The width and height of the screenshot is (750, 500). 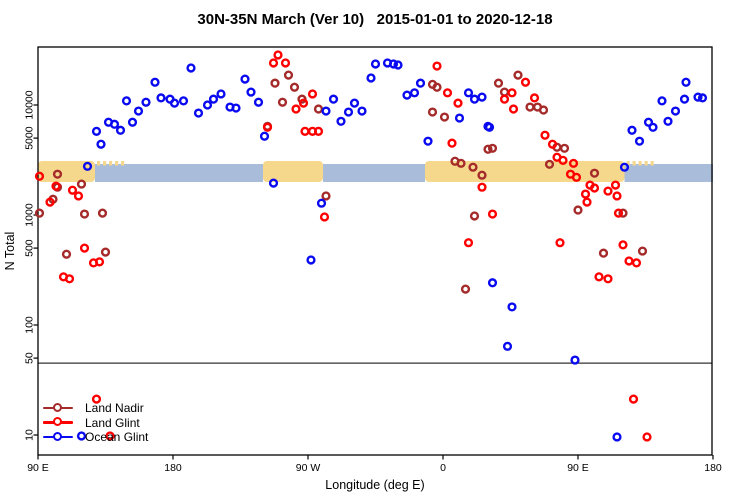 I want to click on x-tick-label: 90 E, so click(x=38, y=468).